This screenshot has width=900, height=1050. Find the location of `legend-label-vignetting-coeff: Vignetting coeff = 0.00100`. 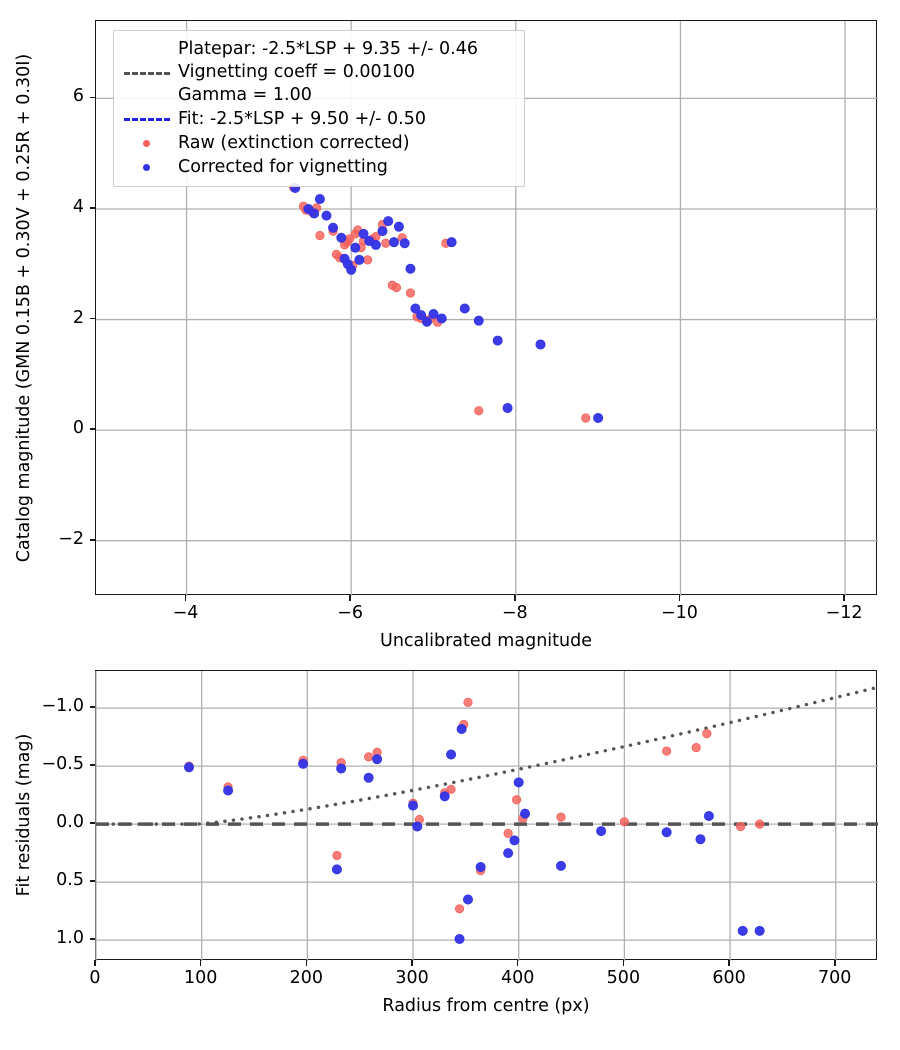

legend-label-vignetting-coeff: Vignetting coeff = 0.00100 is located at coordinates (297, 72).